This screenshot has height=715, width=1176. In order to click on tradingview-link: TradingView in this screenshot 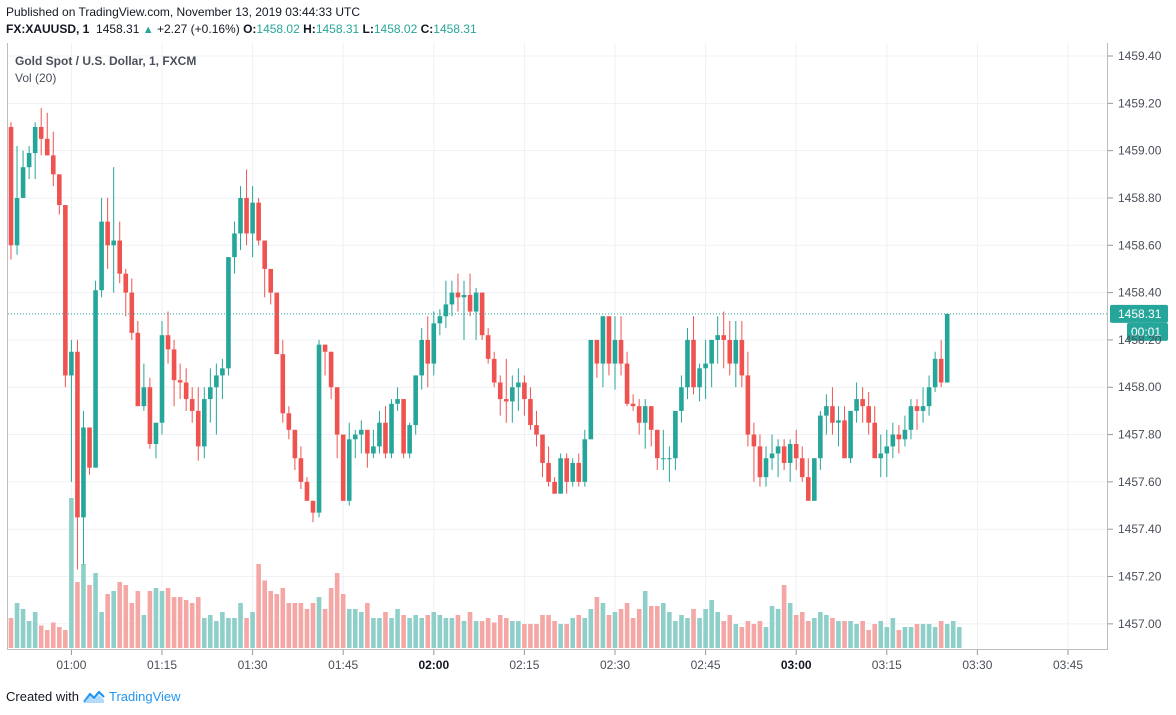, I will do `click(144, 696)`.